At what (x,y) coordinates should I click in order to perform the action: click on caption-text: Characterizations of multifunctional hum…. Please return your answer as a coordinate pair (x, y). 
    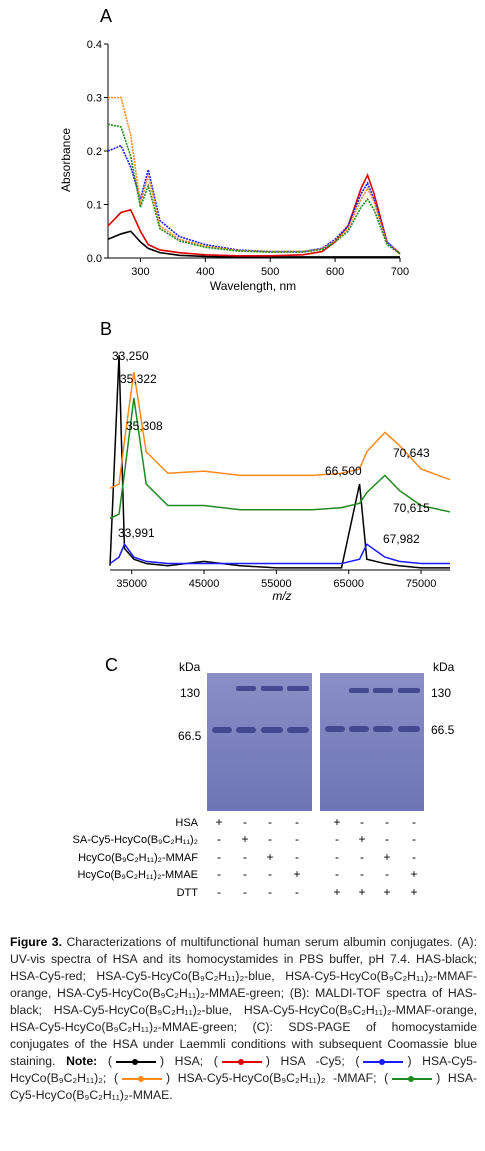
    Looking at the image, I should click on (243, 1001).